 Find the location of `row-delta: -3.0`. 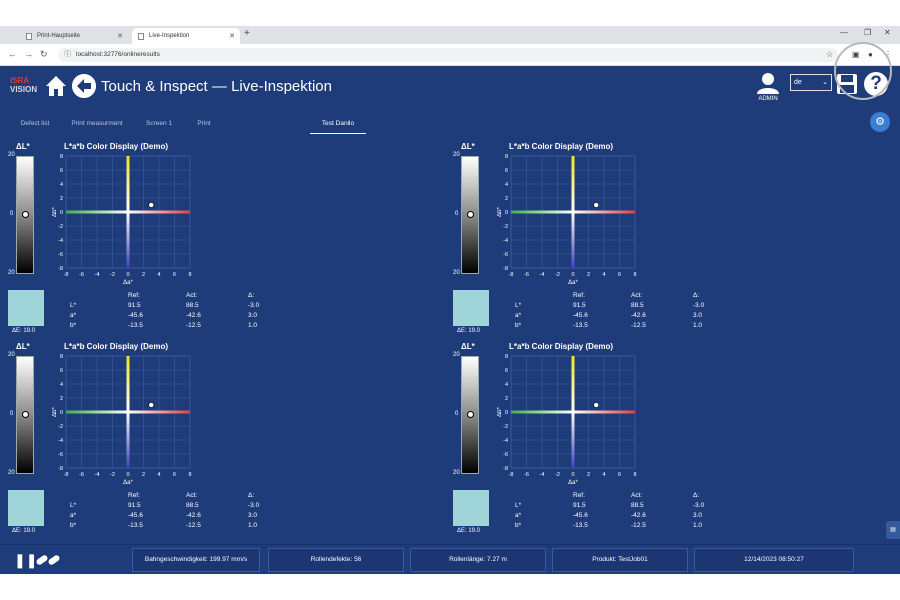

row-delta: -3.0 is located at coordinates (699, 305).